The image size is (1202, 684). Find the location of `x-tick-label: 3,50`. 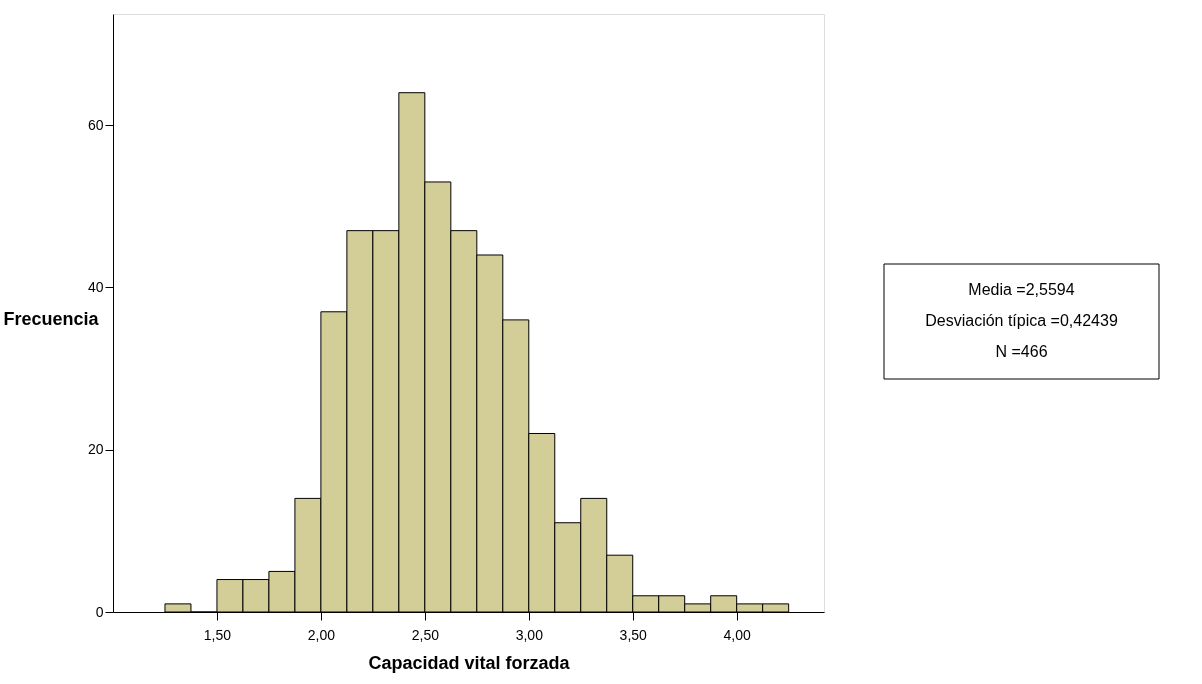

x-tick-label: 3,50 is located at coordinates (633, 634).